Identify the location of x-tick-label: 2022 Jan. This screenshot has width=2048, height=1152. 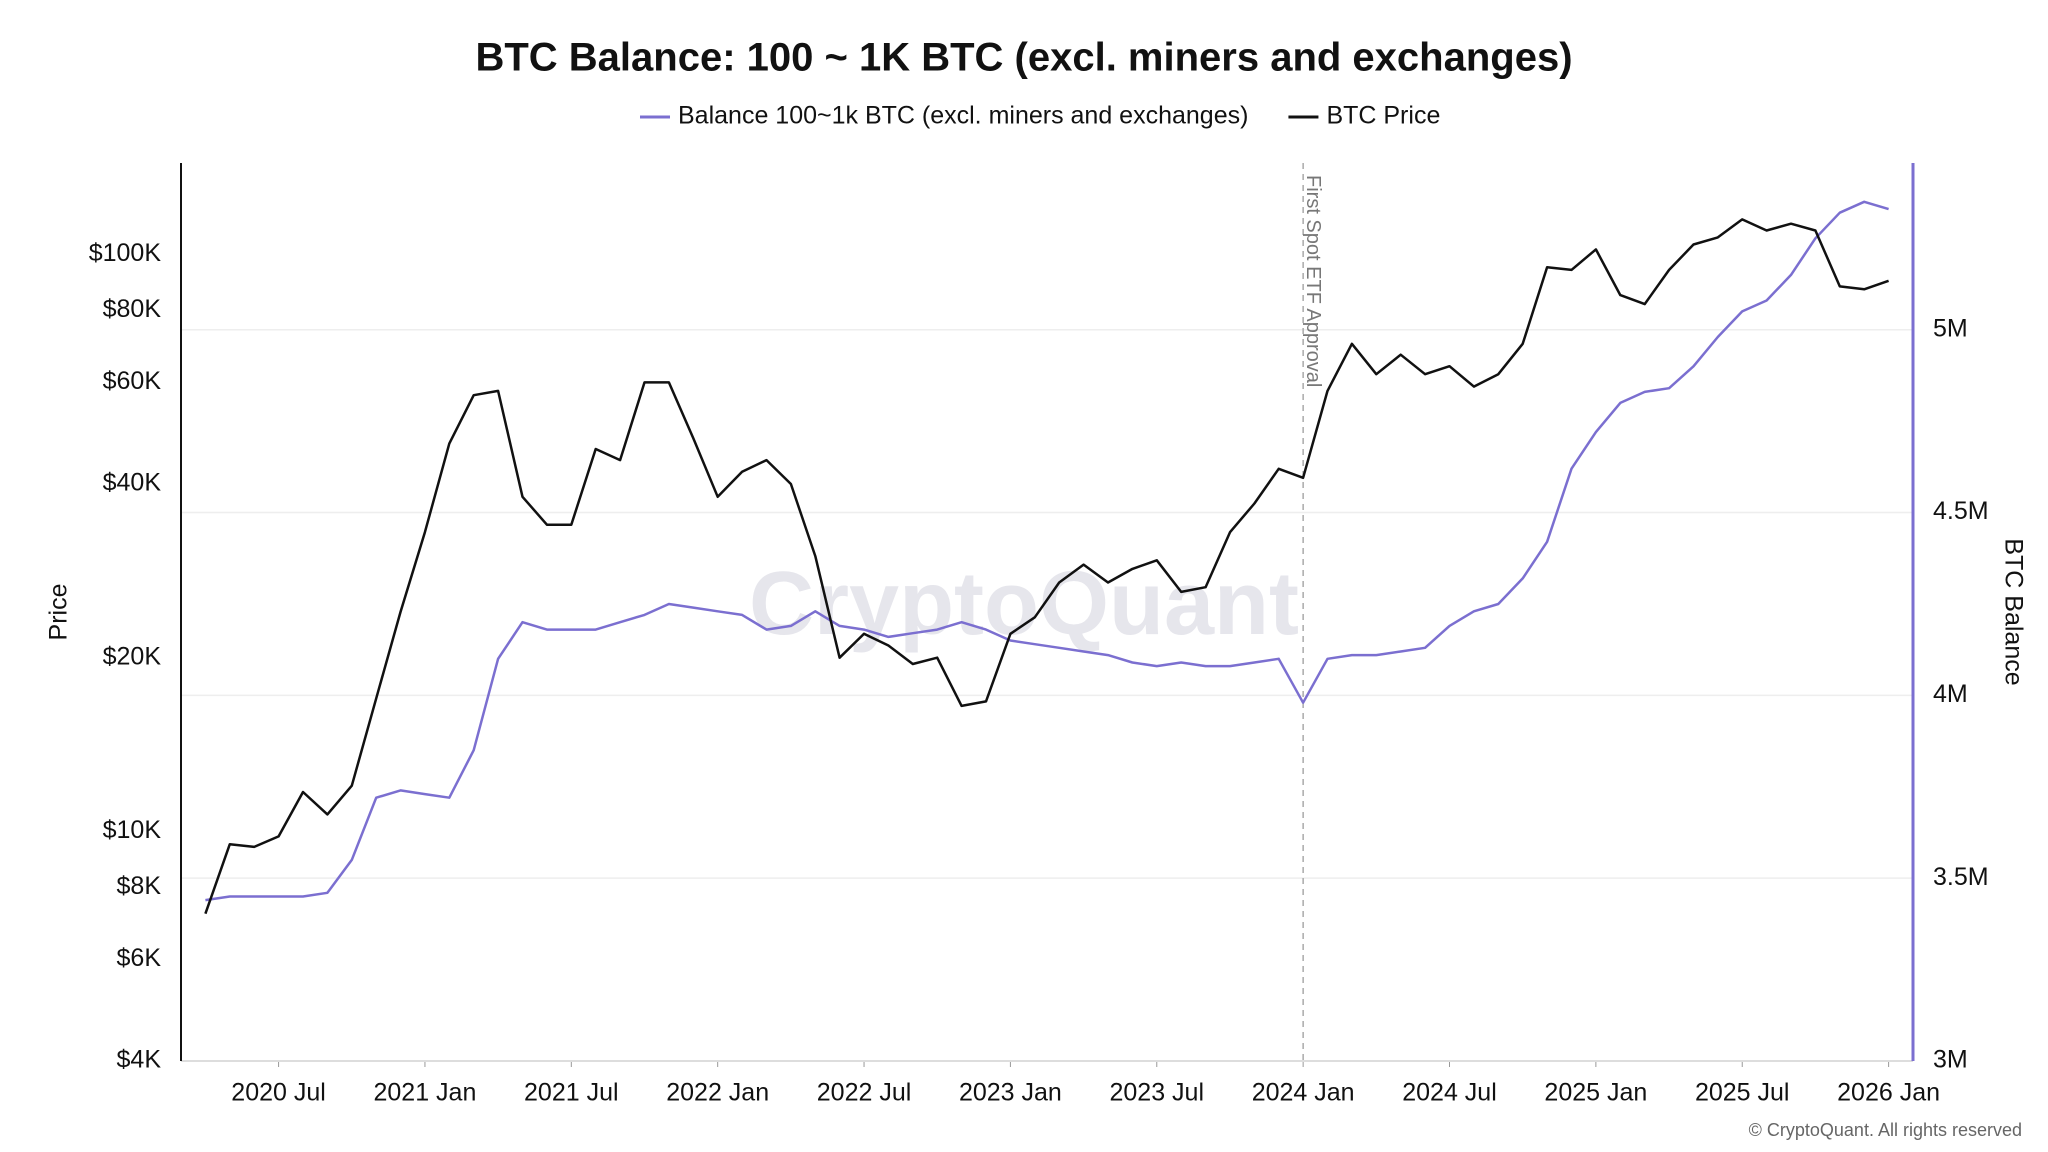
(717, 1093).